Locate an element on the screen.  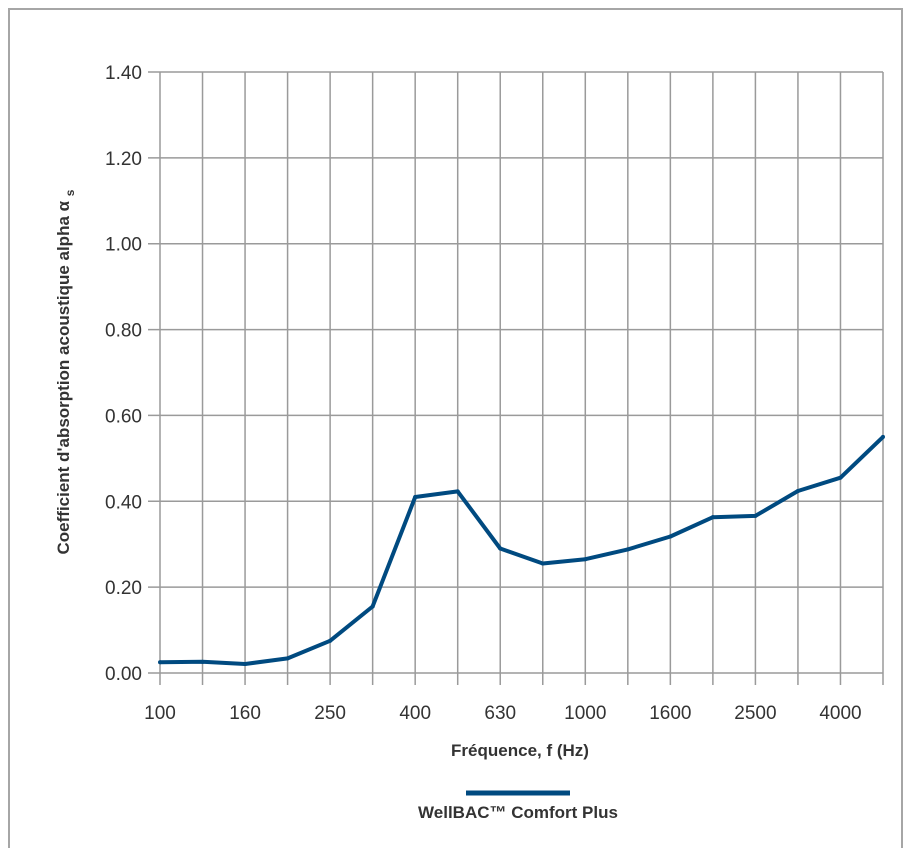
y-tick-label: 1.00 is located at coordinates (123, 245).